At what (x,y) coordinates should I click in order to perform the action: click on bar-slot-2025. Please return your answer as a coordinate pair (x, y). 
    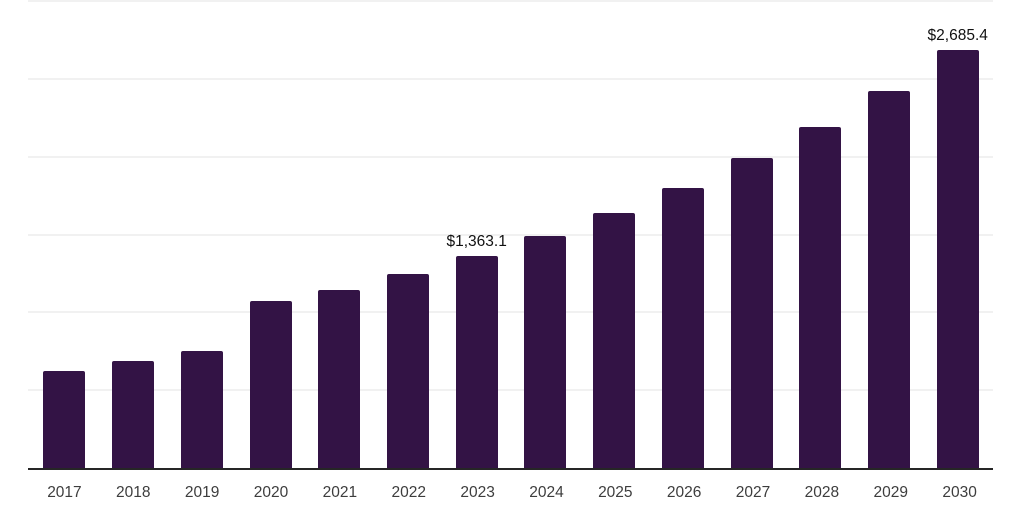
    Looking at the image, I should click on (614, 234).